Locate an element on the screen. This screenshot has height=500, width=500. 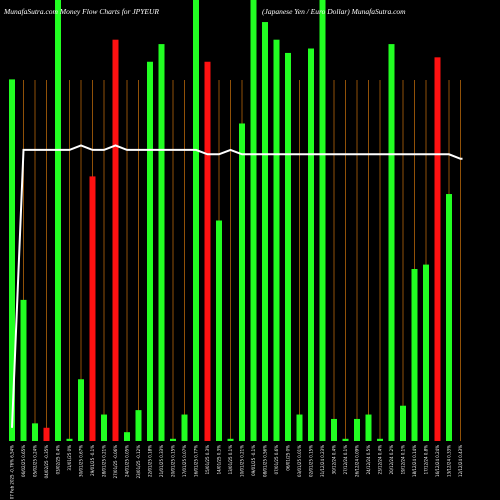
x-tick-label: 09/01/25 -0.1% is located at coordinates (253, 460).